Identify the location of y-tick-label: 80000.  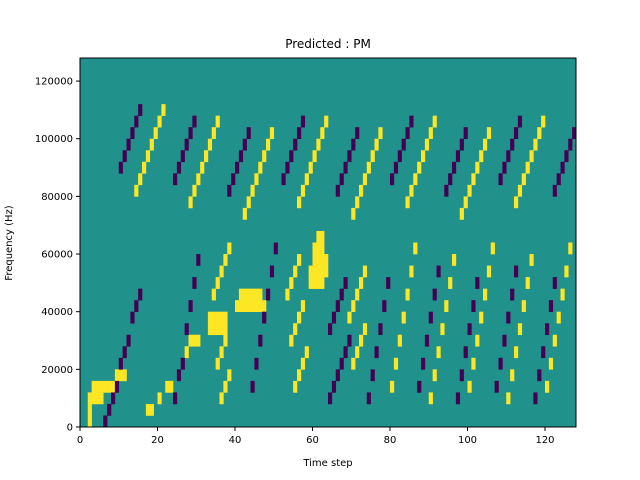
(57, 197).